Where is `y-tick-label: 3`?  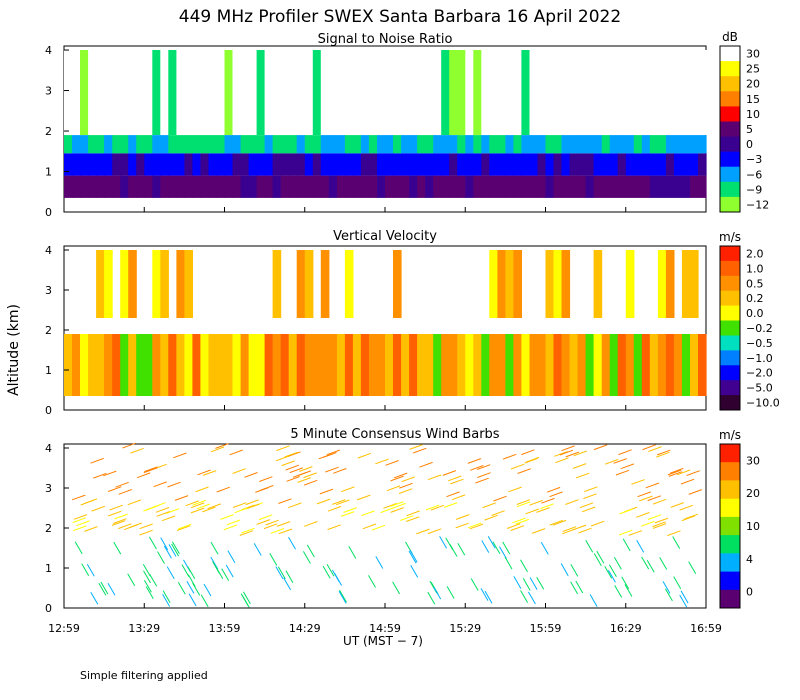
y-tick-label: 3 is located at coordinates (48, 488).